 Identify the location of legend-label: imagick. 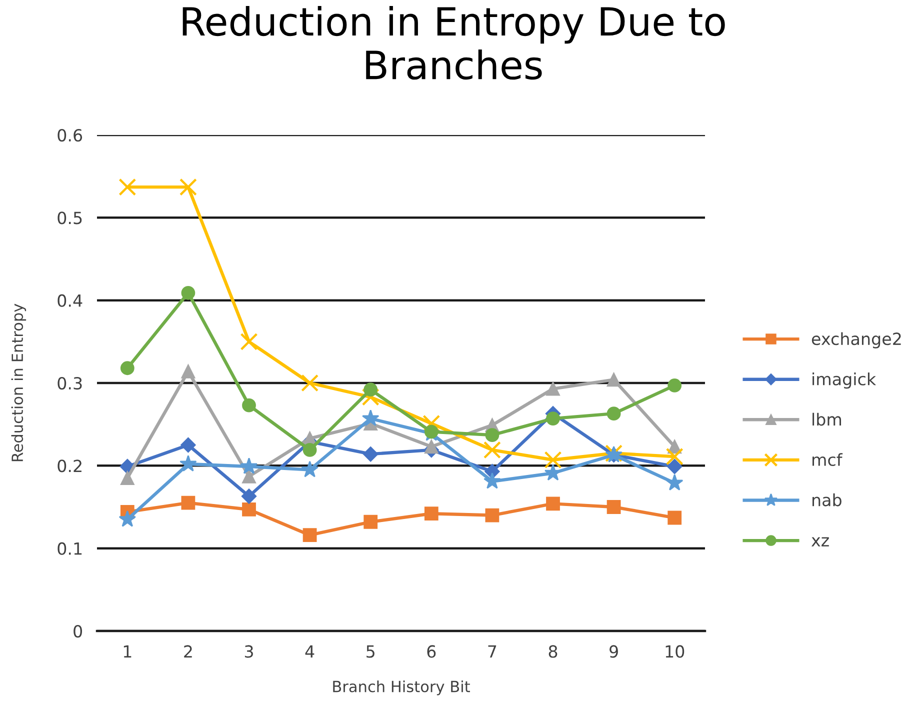
(844, 380).